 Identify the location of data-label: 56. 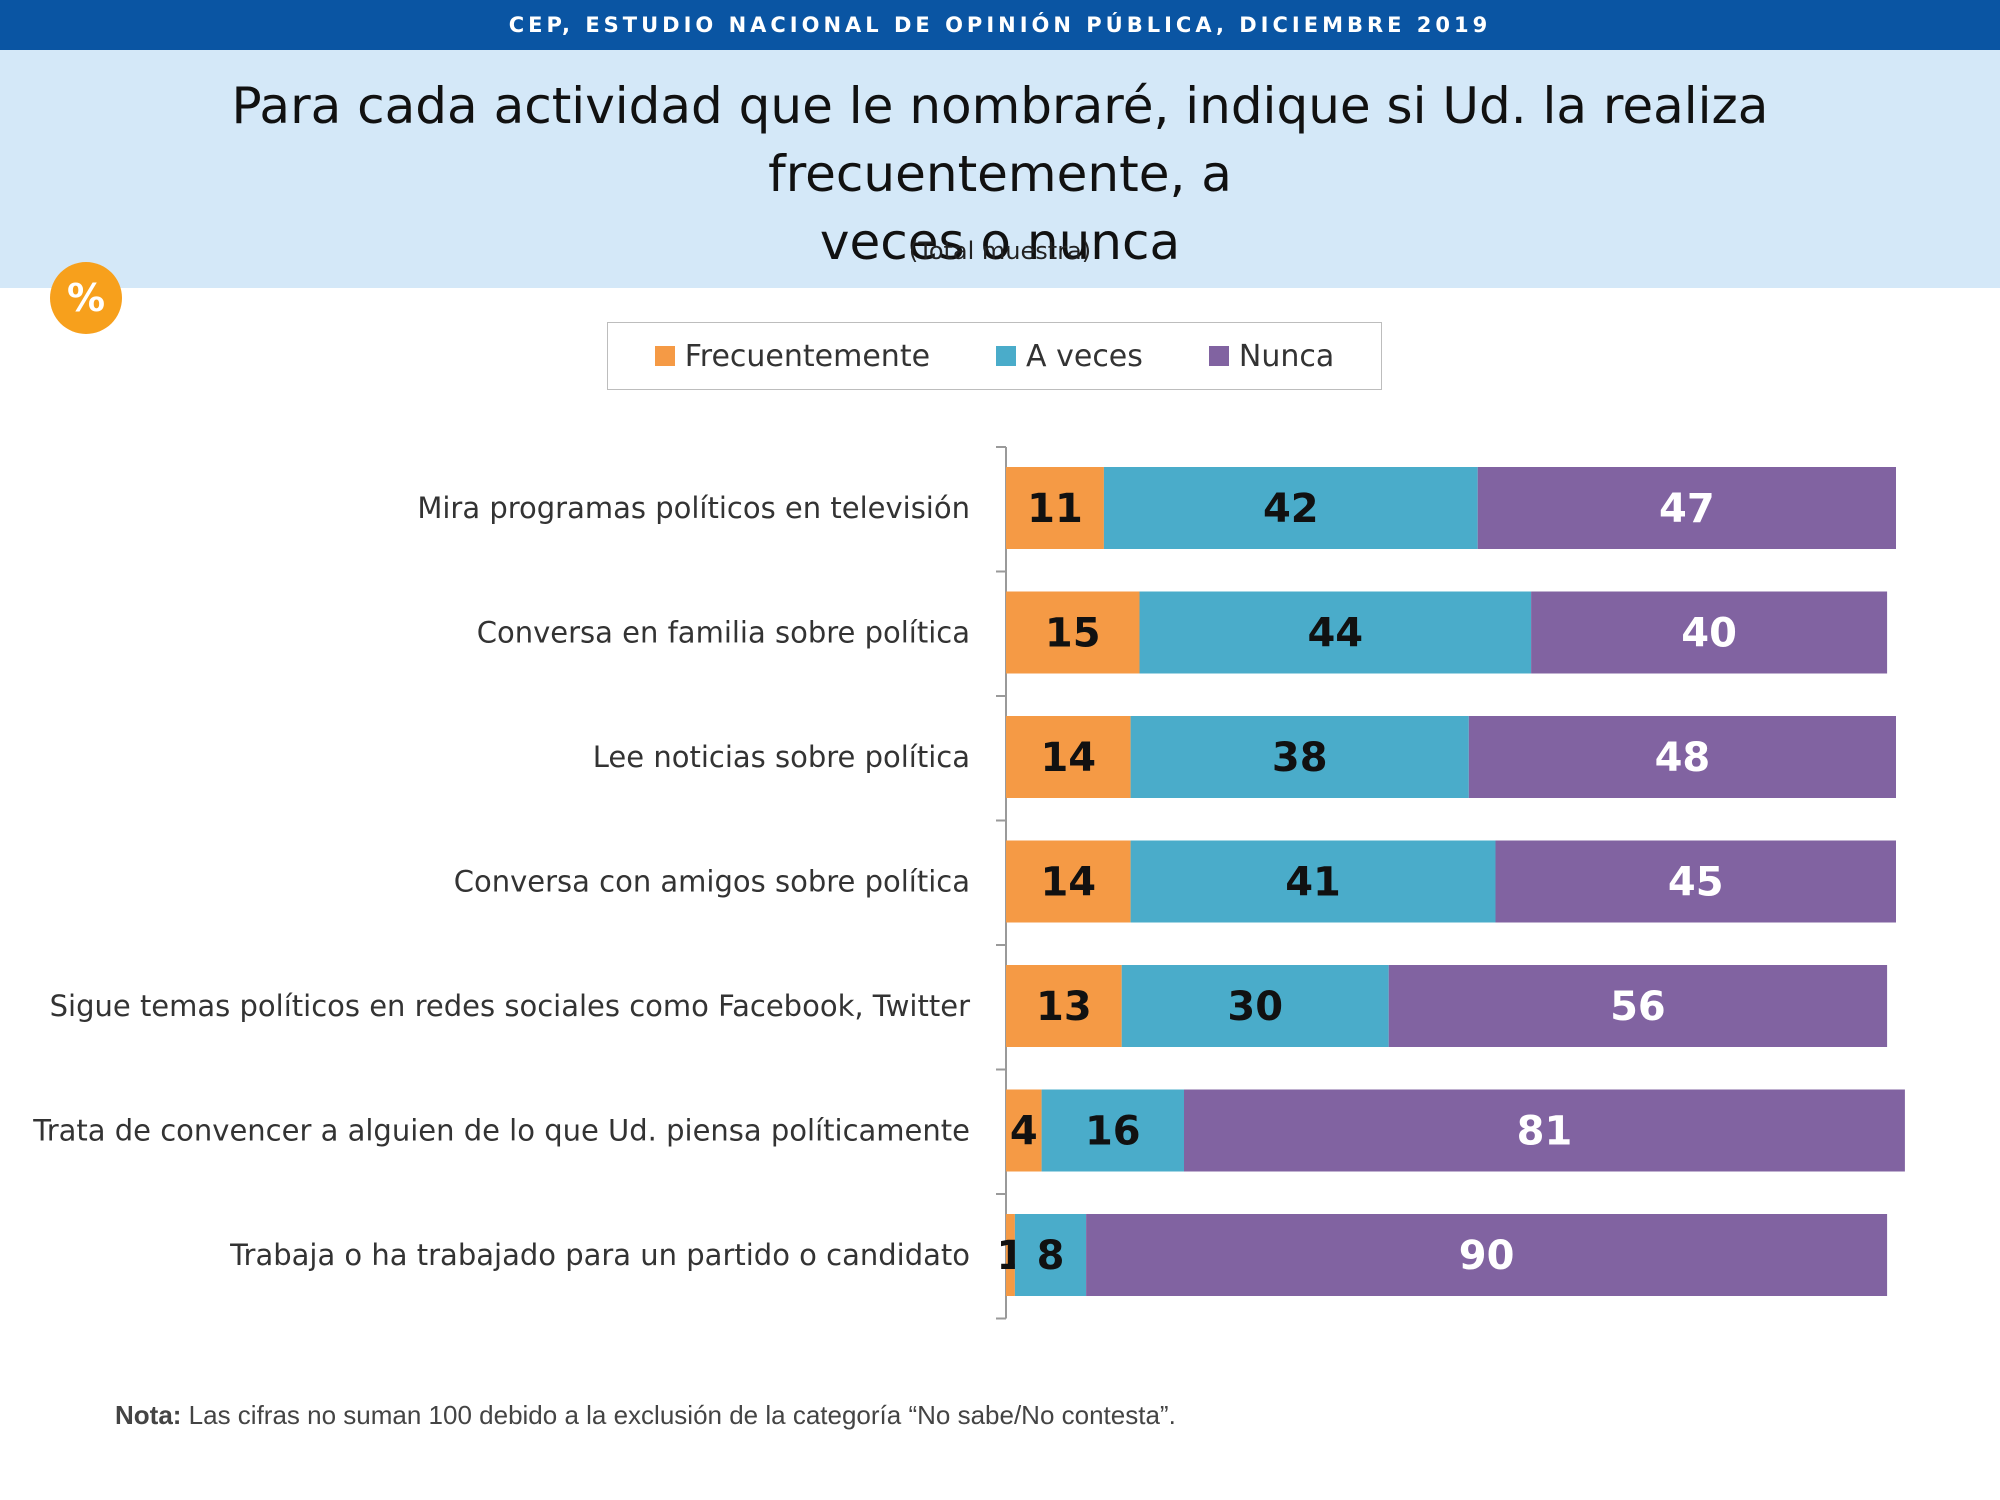
(1638, 1007).